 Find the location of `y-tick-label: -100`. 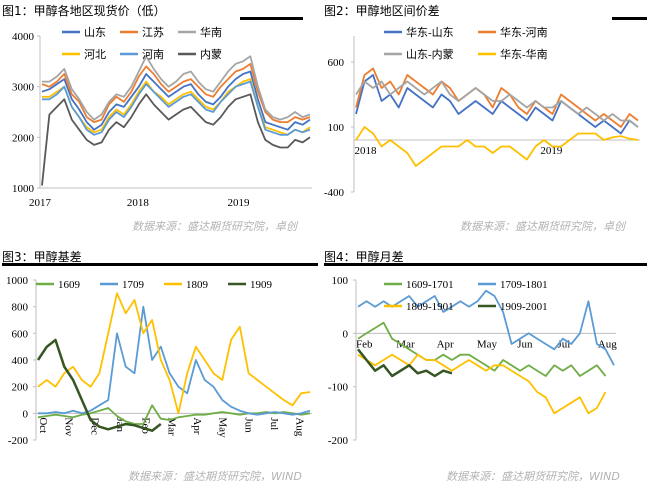

y-tick-label: -100 is located at coordinates (338, 388).